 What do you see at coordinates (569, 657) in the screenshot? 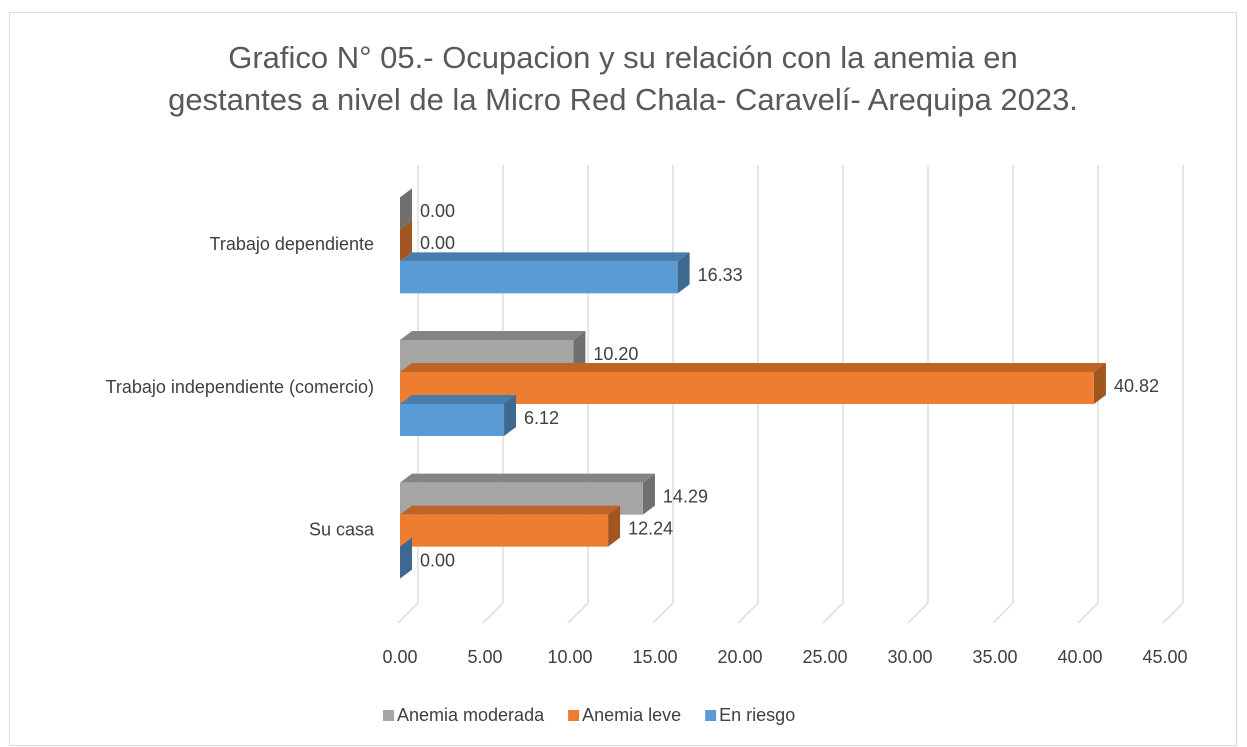
I see `x-tick-label: 10.00` at bounding box center [569, 657].